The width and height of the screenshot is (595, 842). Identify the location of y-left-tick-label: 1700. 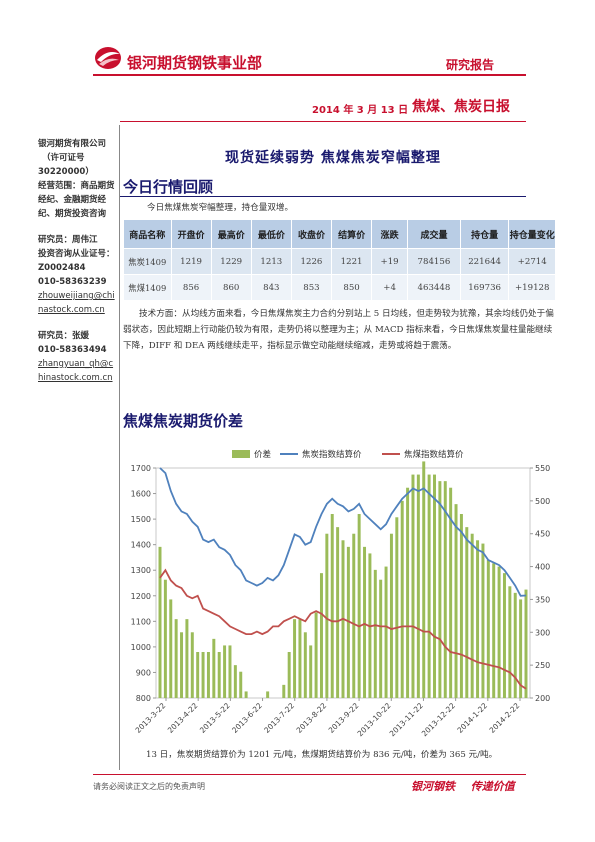
(141, 468).